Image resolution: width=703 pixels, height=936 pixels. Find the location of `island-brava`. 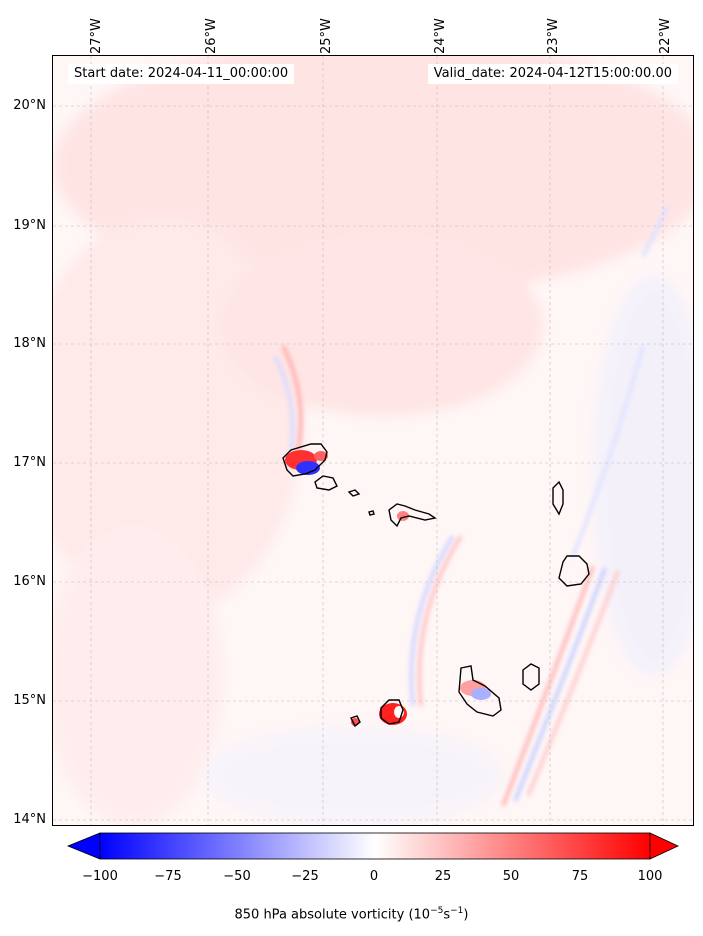

island-brava is located at coordinates (355, 721).